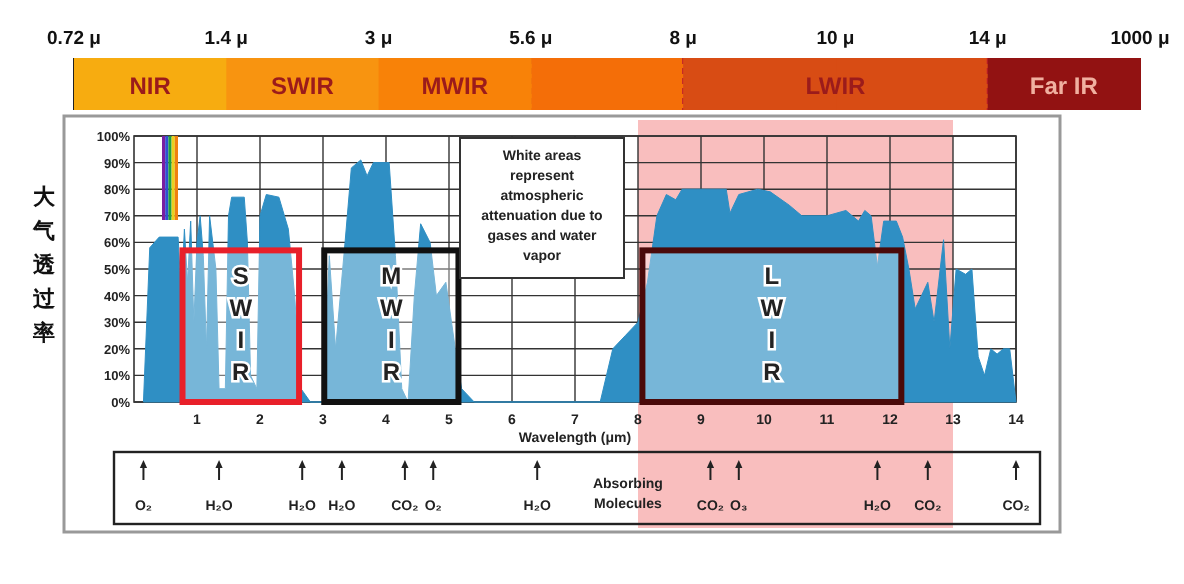 The width and height of the screenshot is (1184, 584). I want to click on text: 5.6 μ, so click(531, 39).